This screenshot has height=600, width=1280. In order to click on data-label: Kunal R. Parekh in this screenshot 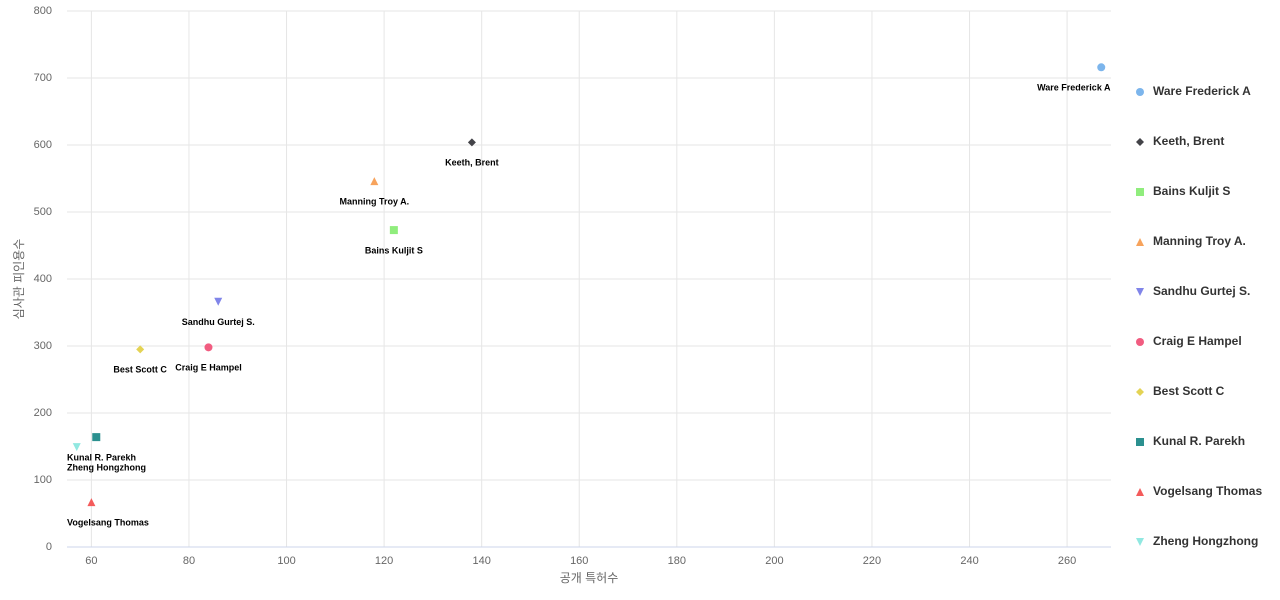, I will do `click(101, 457)`.